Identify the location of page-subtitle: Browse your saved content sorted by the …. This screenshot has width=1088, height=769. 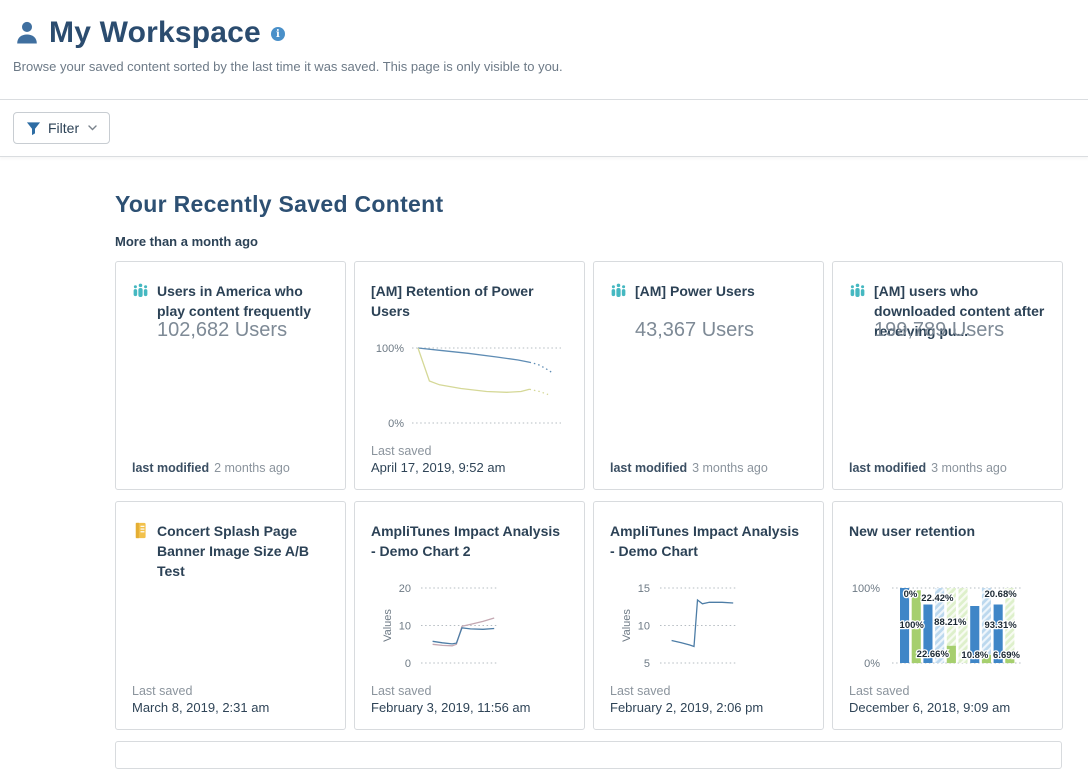
(288, 66).